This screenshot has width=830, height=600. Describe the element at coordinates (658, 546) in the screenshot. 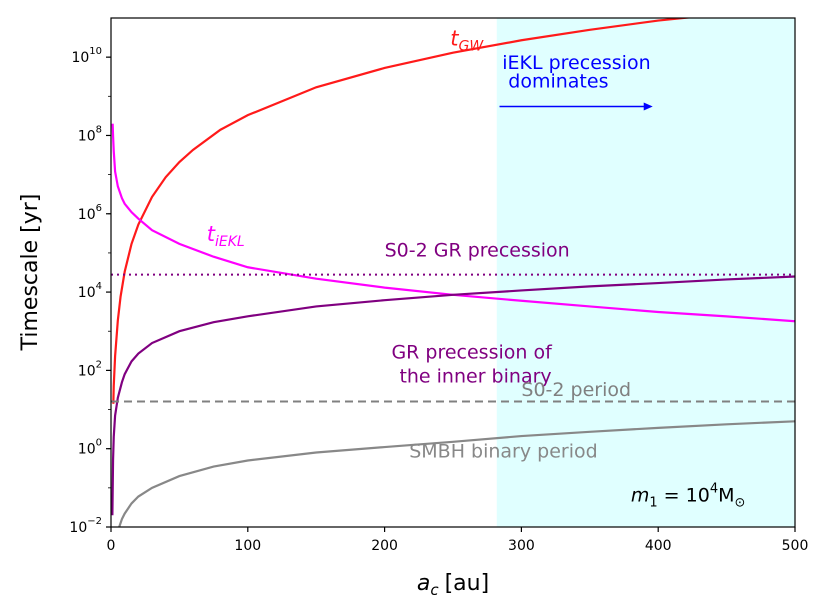

I see `x-tick-label: 400` at that location.